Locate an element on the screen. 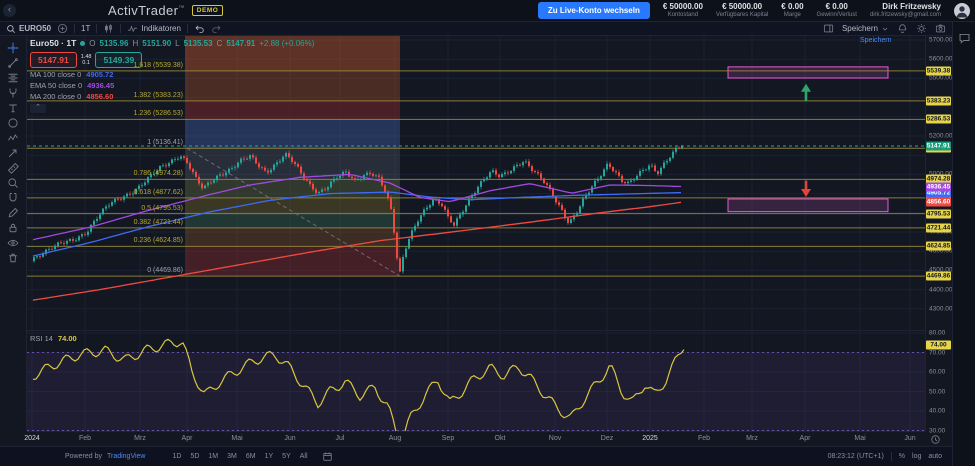 This screenshot has width=975, height=466. tool-forecast-arrow is located at coordinates (13, 153).